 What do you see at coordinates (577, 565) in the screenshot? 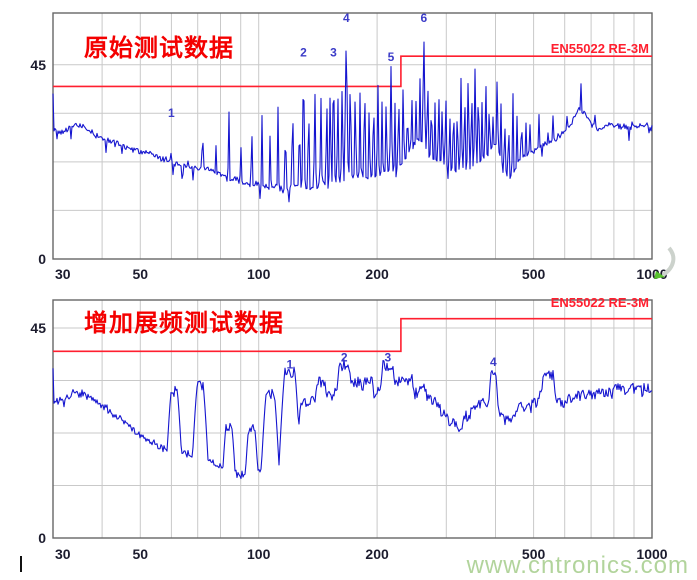
I see `site-watermark: www.cntronics.com` at bounding box center [577, 565].